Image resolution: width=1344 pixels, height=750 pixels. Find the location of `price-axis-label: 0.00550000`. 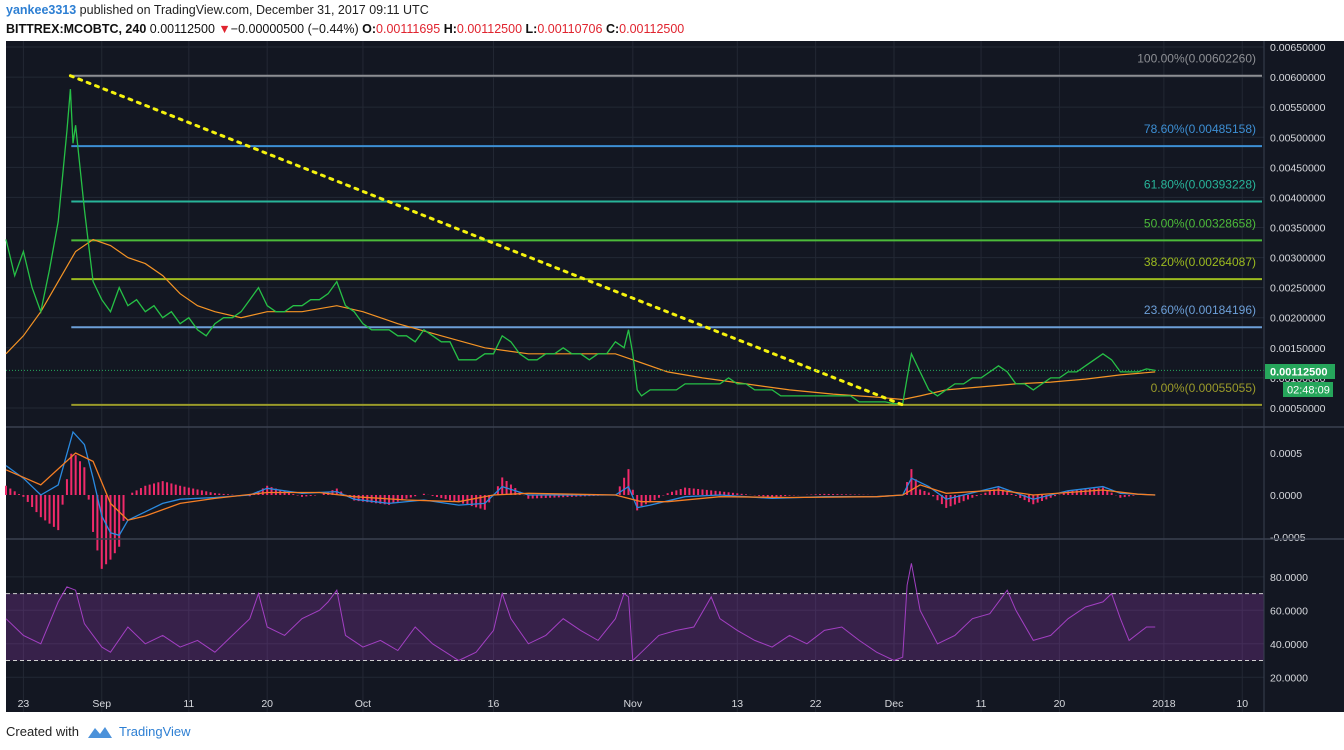

price-axis-label: 0.00550000 is located at coordinates (1298, 108).